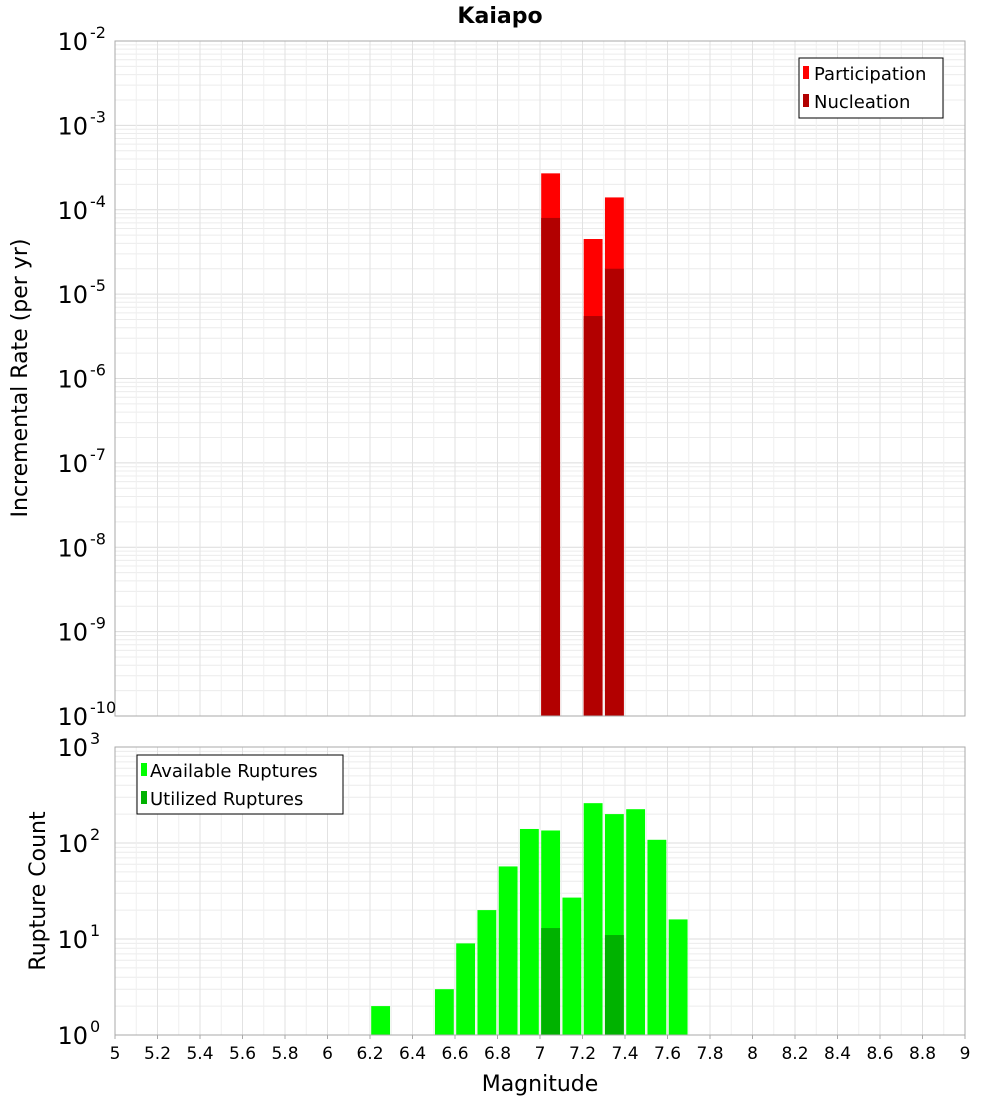 The width and height of the screenshot is (1000, 1100). What do you see at coordinates (369, 1054) in the screenshot?
I see `x-tick-label: 6.2` at bounding box center [369, 1054].